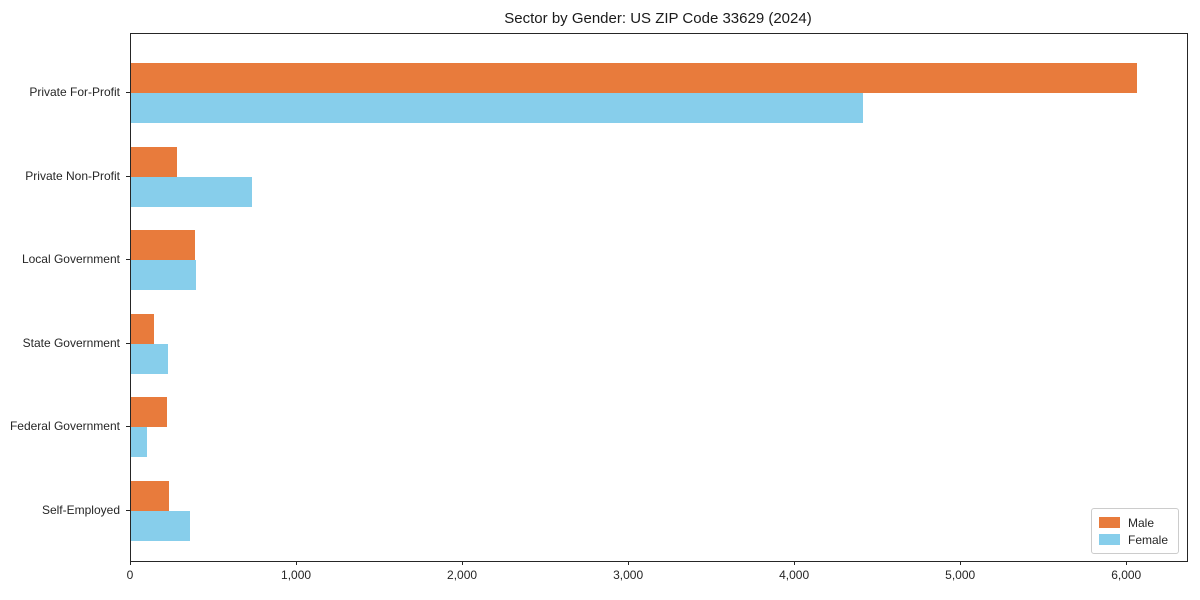  I want to click on ytick-mark-local-government, so click(128, 260).